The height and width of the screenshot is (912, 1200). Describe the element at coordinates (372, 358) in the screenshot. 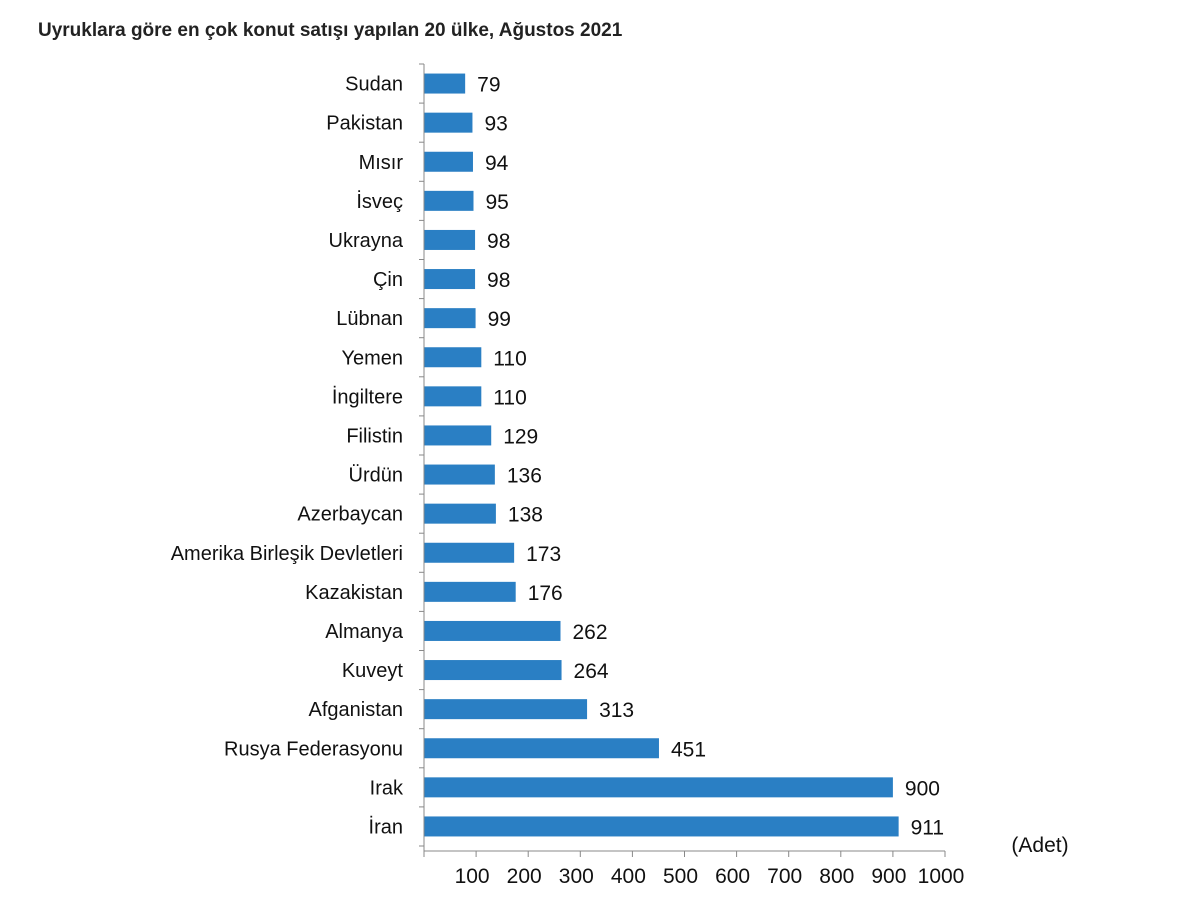

I see `category-label: Yemen` at that location.